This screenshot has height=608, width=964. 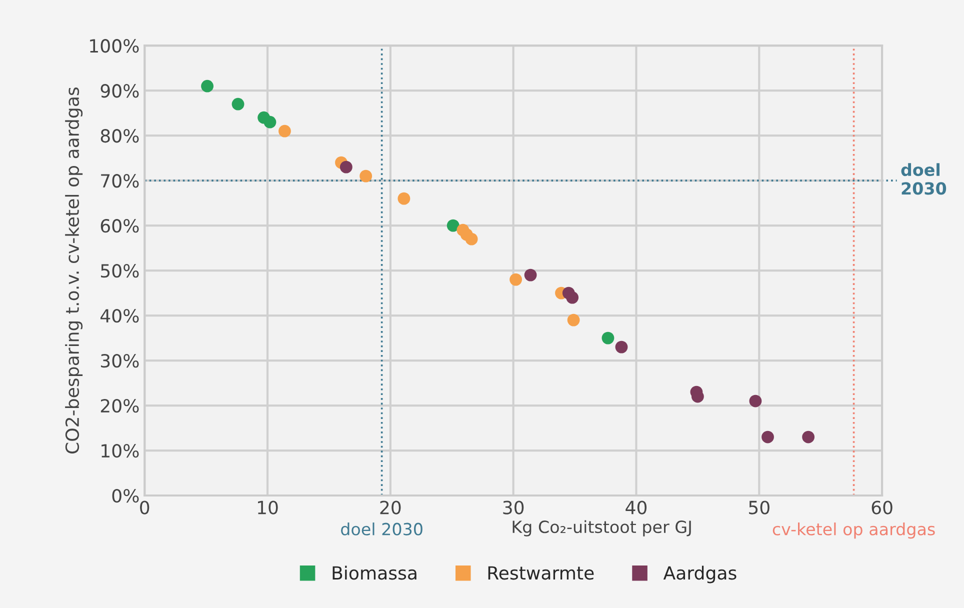 I want to click on x-tick-label: 40, so click(x=636, y=507).